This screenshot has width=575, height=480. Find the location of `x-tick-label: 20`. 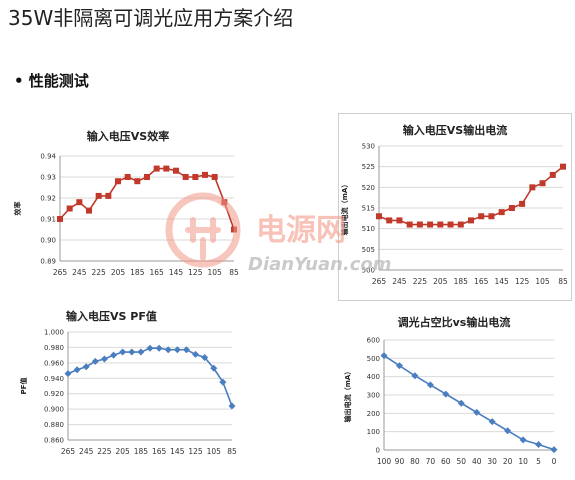

x-tick-label: 20 is located at coordinates (508, 461).